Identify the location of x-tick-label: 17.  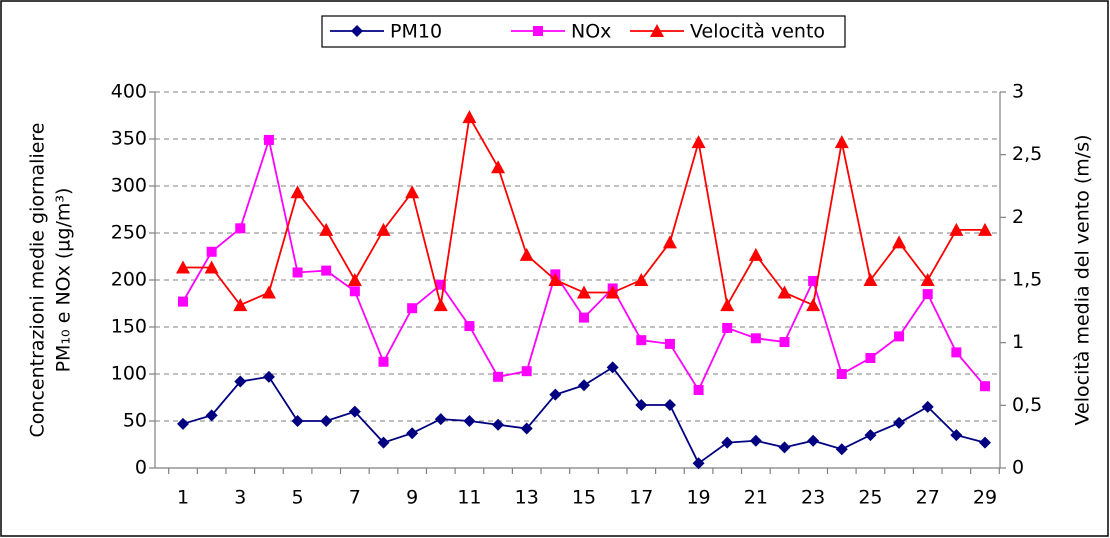
(641, 498).